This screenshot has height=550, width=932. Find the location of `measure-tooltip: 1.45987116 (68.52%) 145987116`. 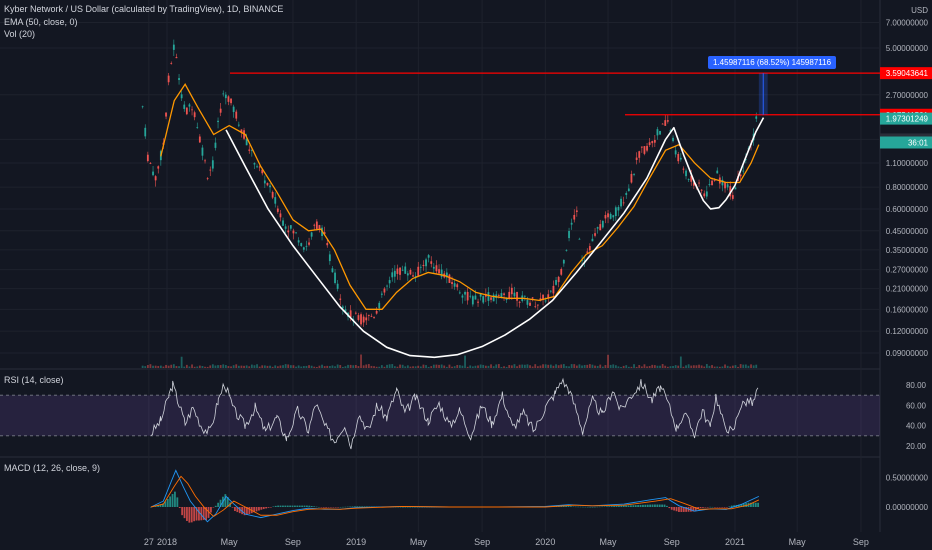

measure-tooltip: 1.45987116 (68.52%) 145987116 is located at coordinates (772, 62).